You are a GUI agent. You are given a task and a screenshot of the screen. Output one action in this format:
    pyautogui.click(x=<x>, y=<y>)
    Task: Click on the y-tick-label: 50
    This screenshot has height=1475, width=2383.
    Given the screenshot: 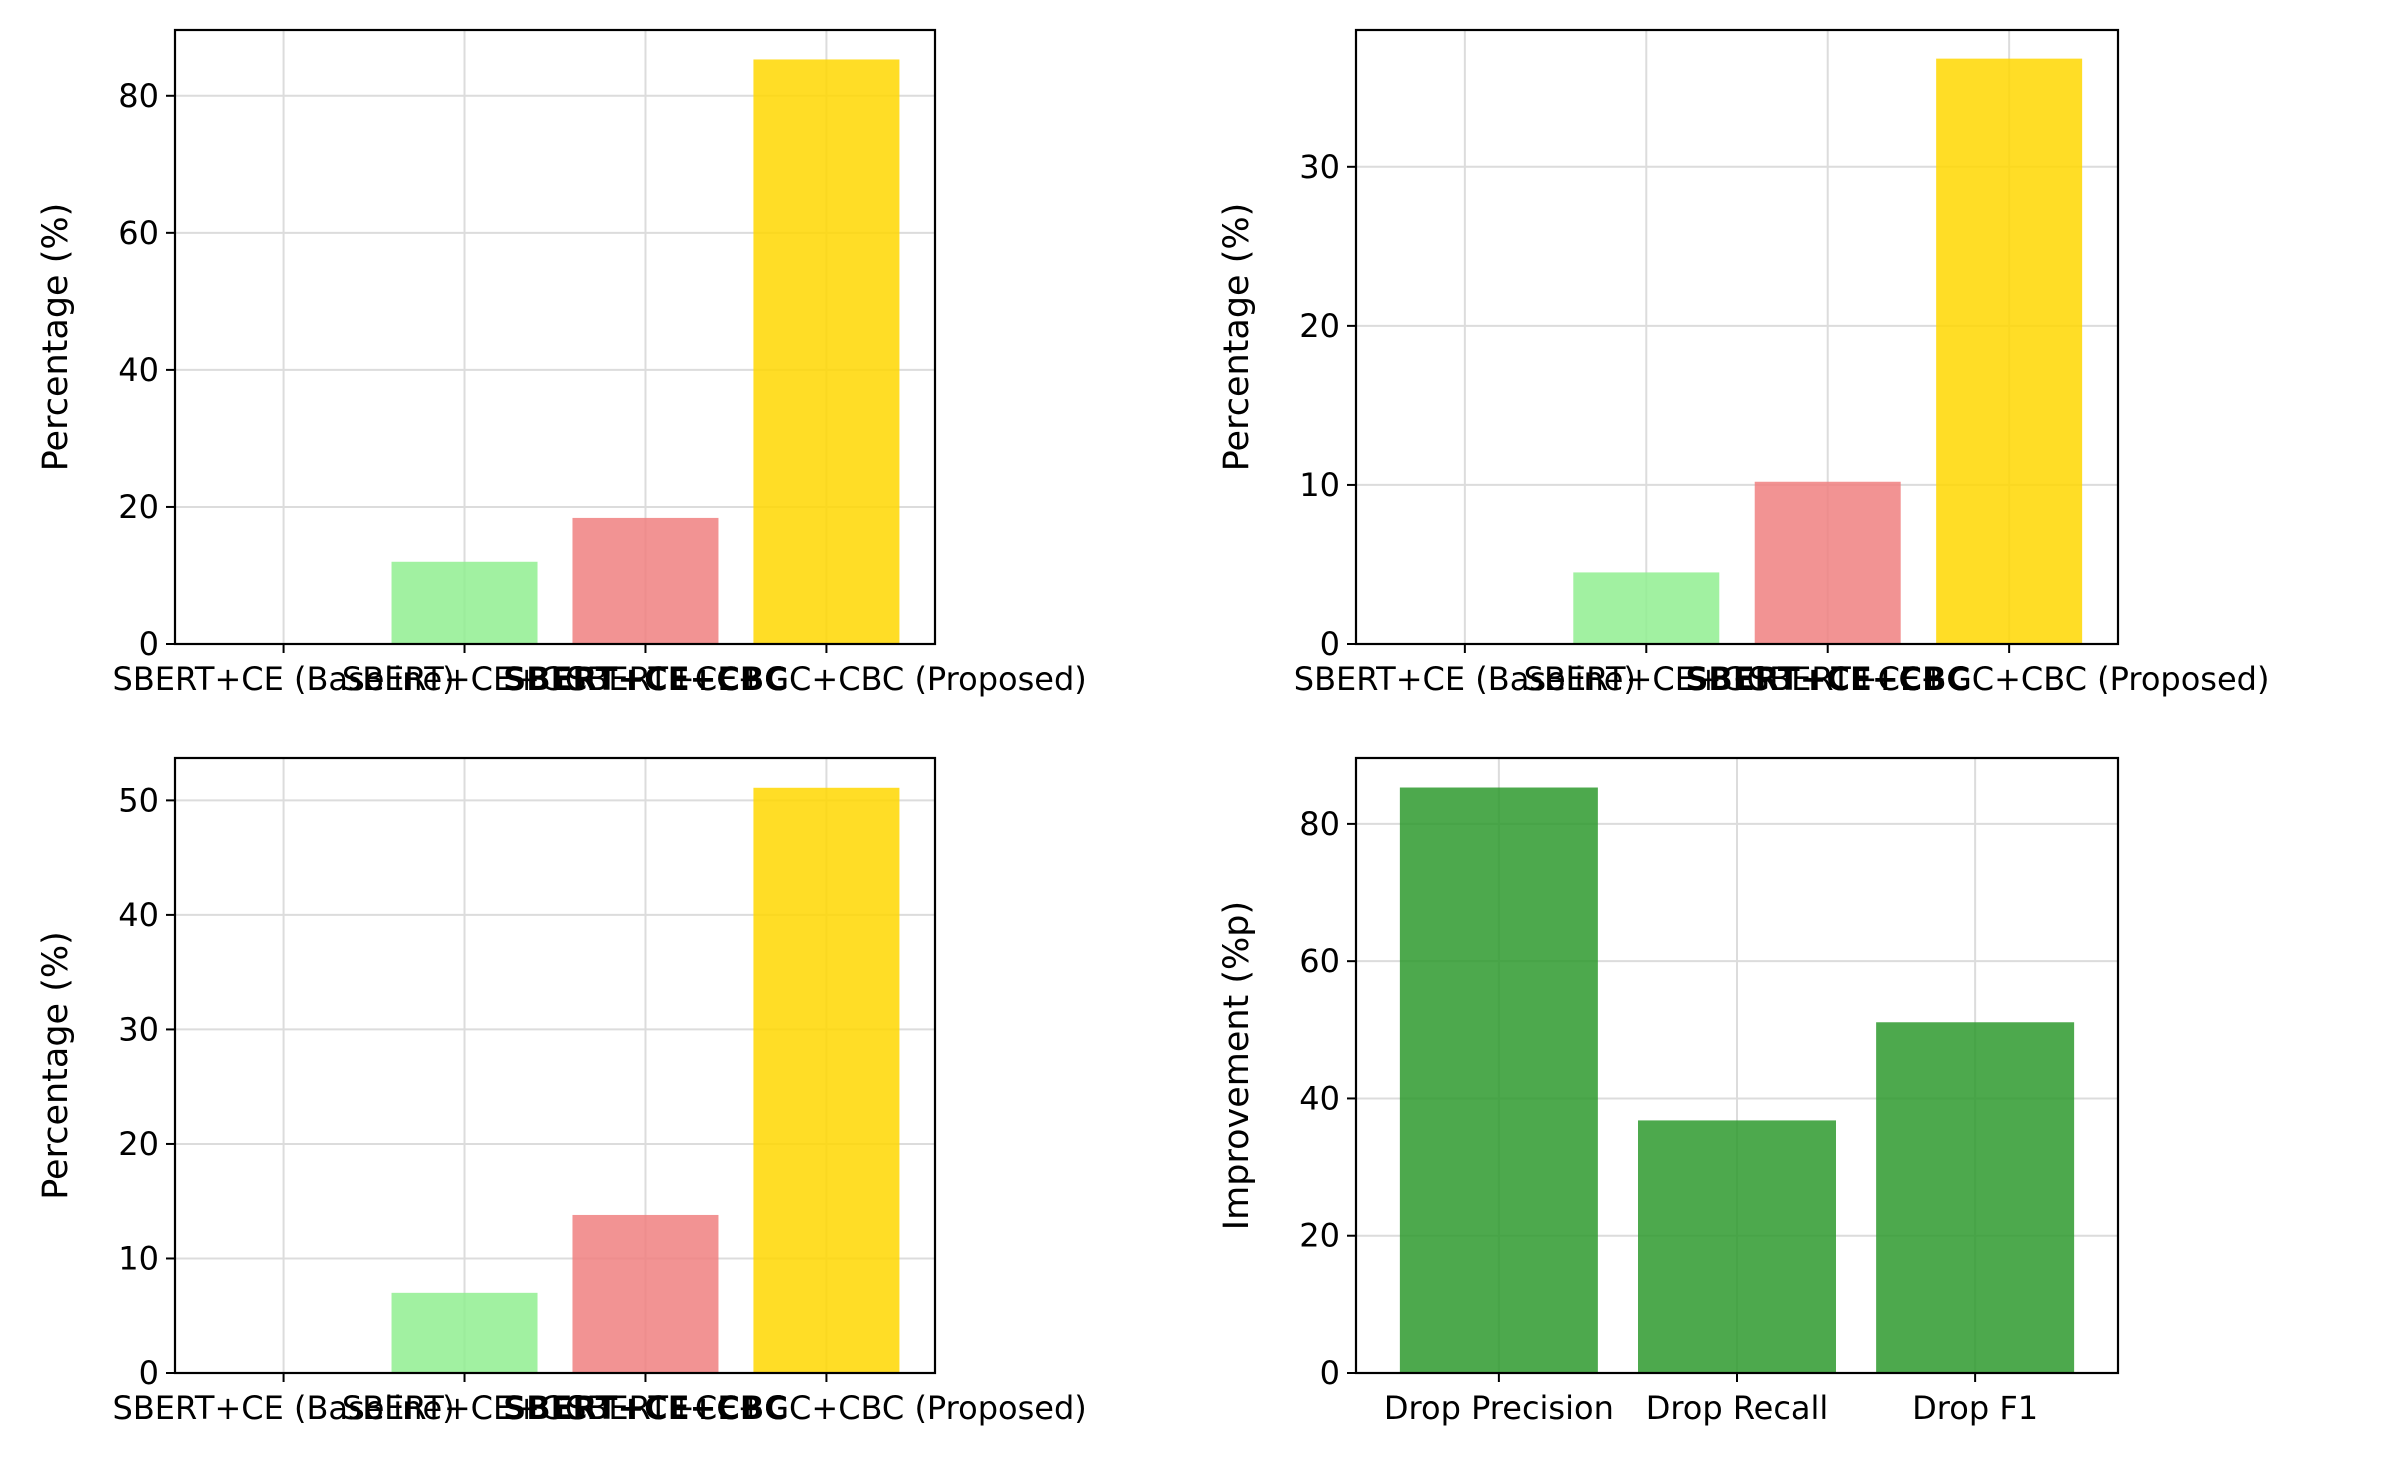 What is the action you would take?
    pyautogui.click(x=138, y=800)
    